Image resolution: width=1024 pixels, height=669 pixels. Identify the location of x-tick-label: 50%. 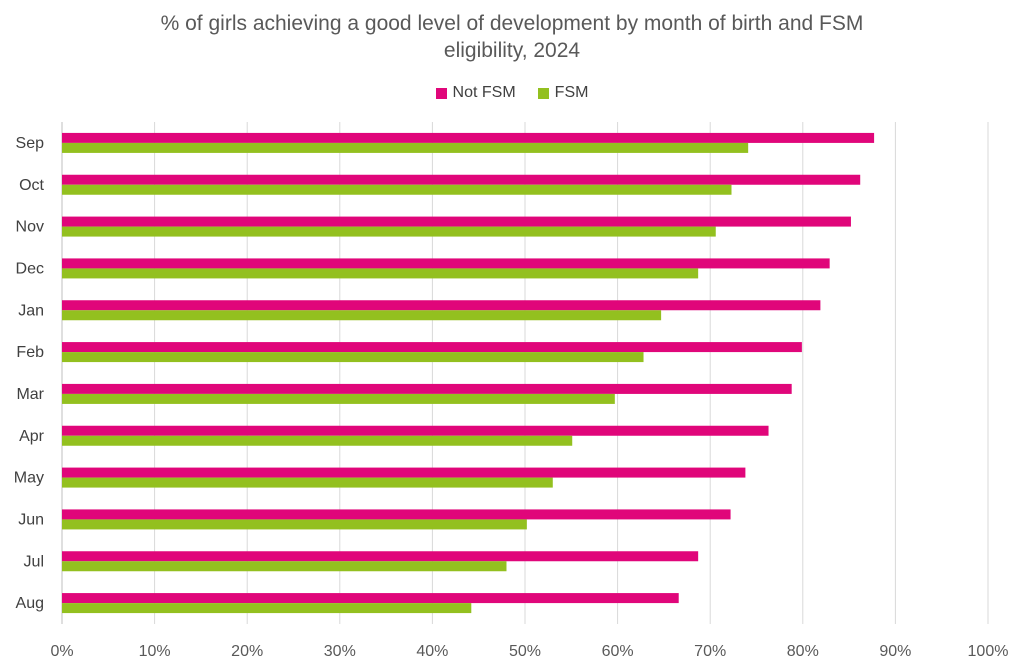
(525, 651).